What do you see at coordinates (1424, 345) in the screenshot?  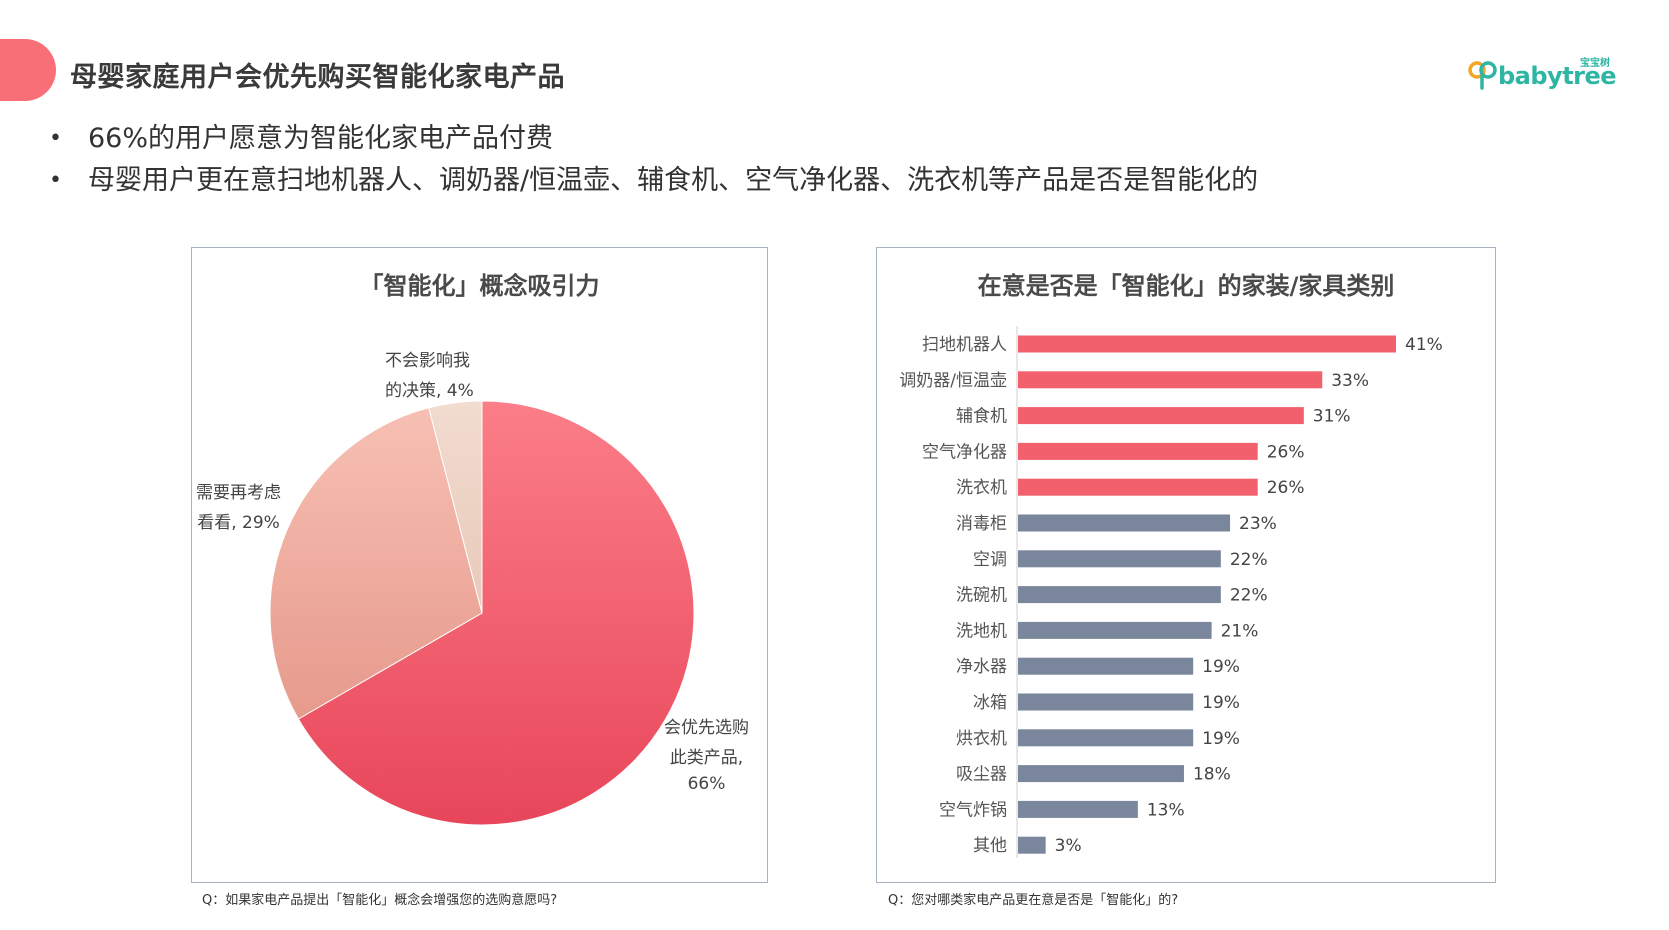 I see `bar-value-label: 41%` at bounding box center [1424, 345].